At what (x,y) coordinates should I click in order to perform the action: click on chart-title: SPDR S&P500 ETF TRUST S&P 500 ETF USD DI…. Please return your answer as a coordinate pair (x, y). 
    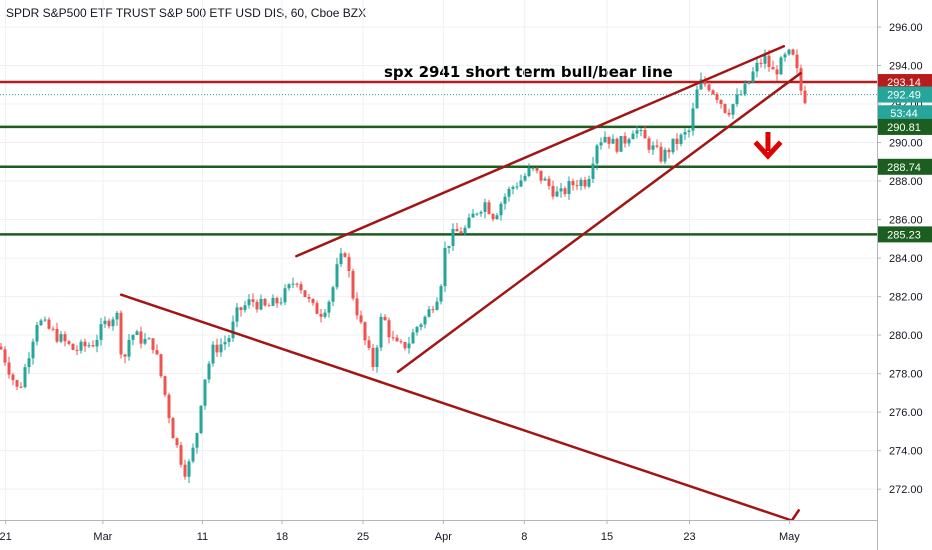
    Looking at the image, I should click on (186, 13).